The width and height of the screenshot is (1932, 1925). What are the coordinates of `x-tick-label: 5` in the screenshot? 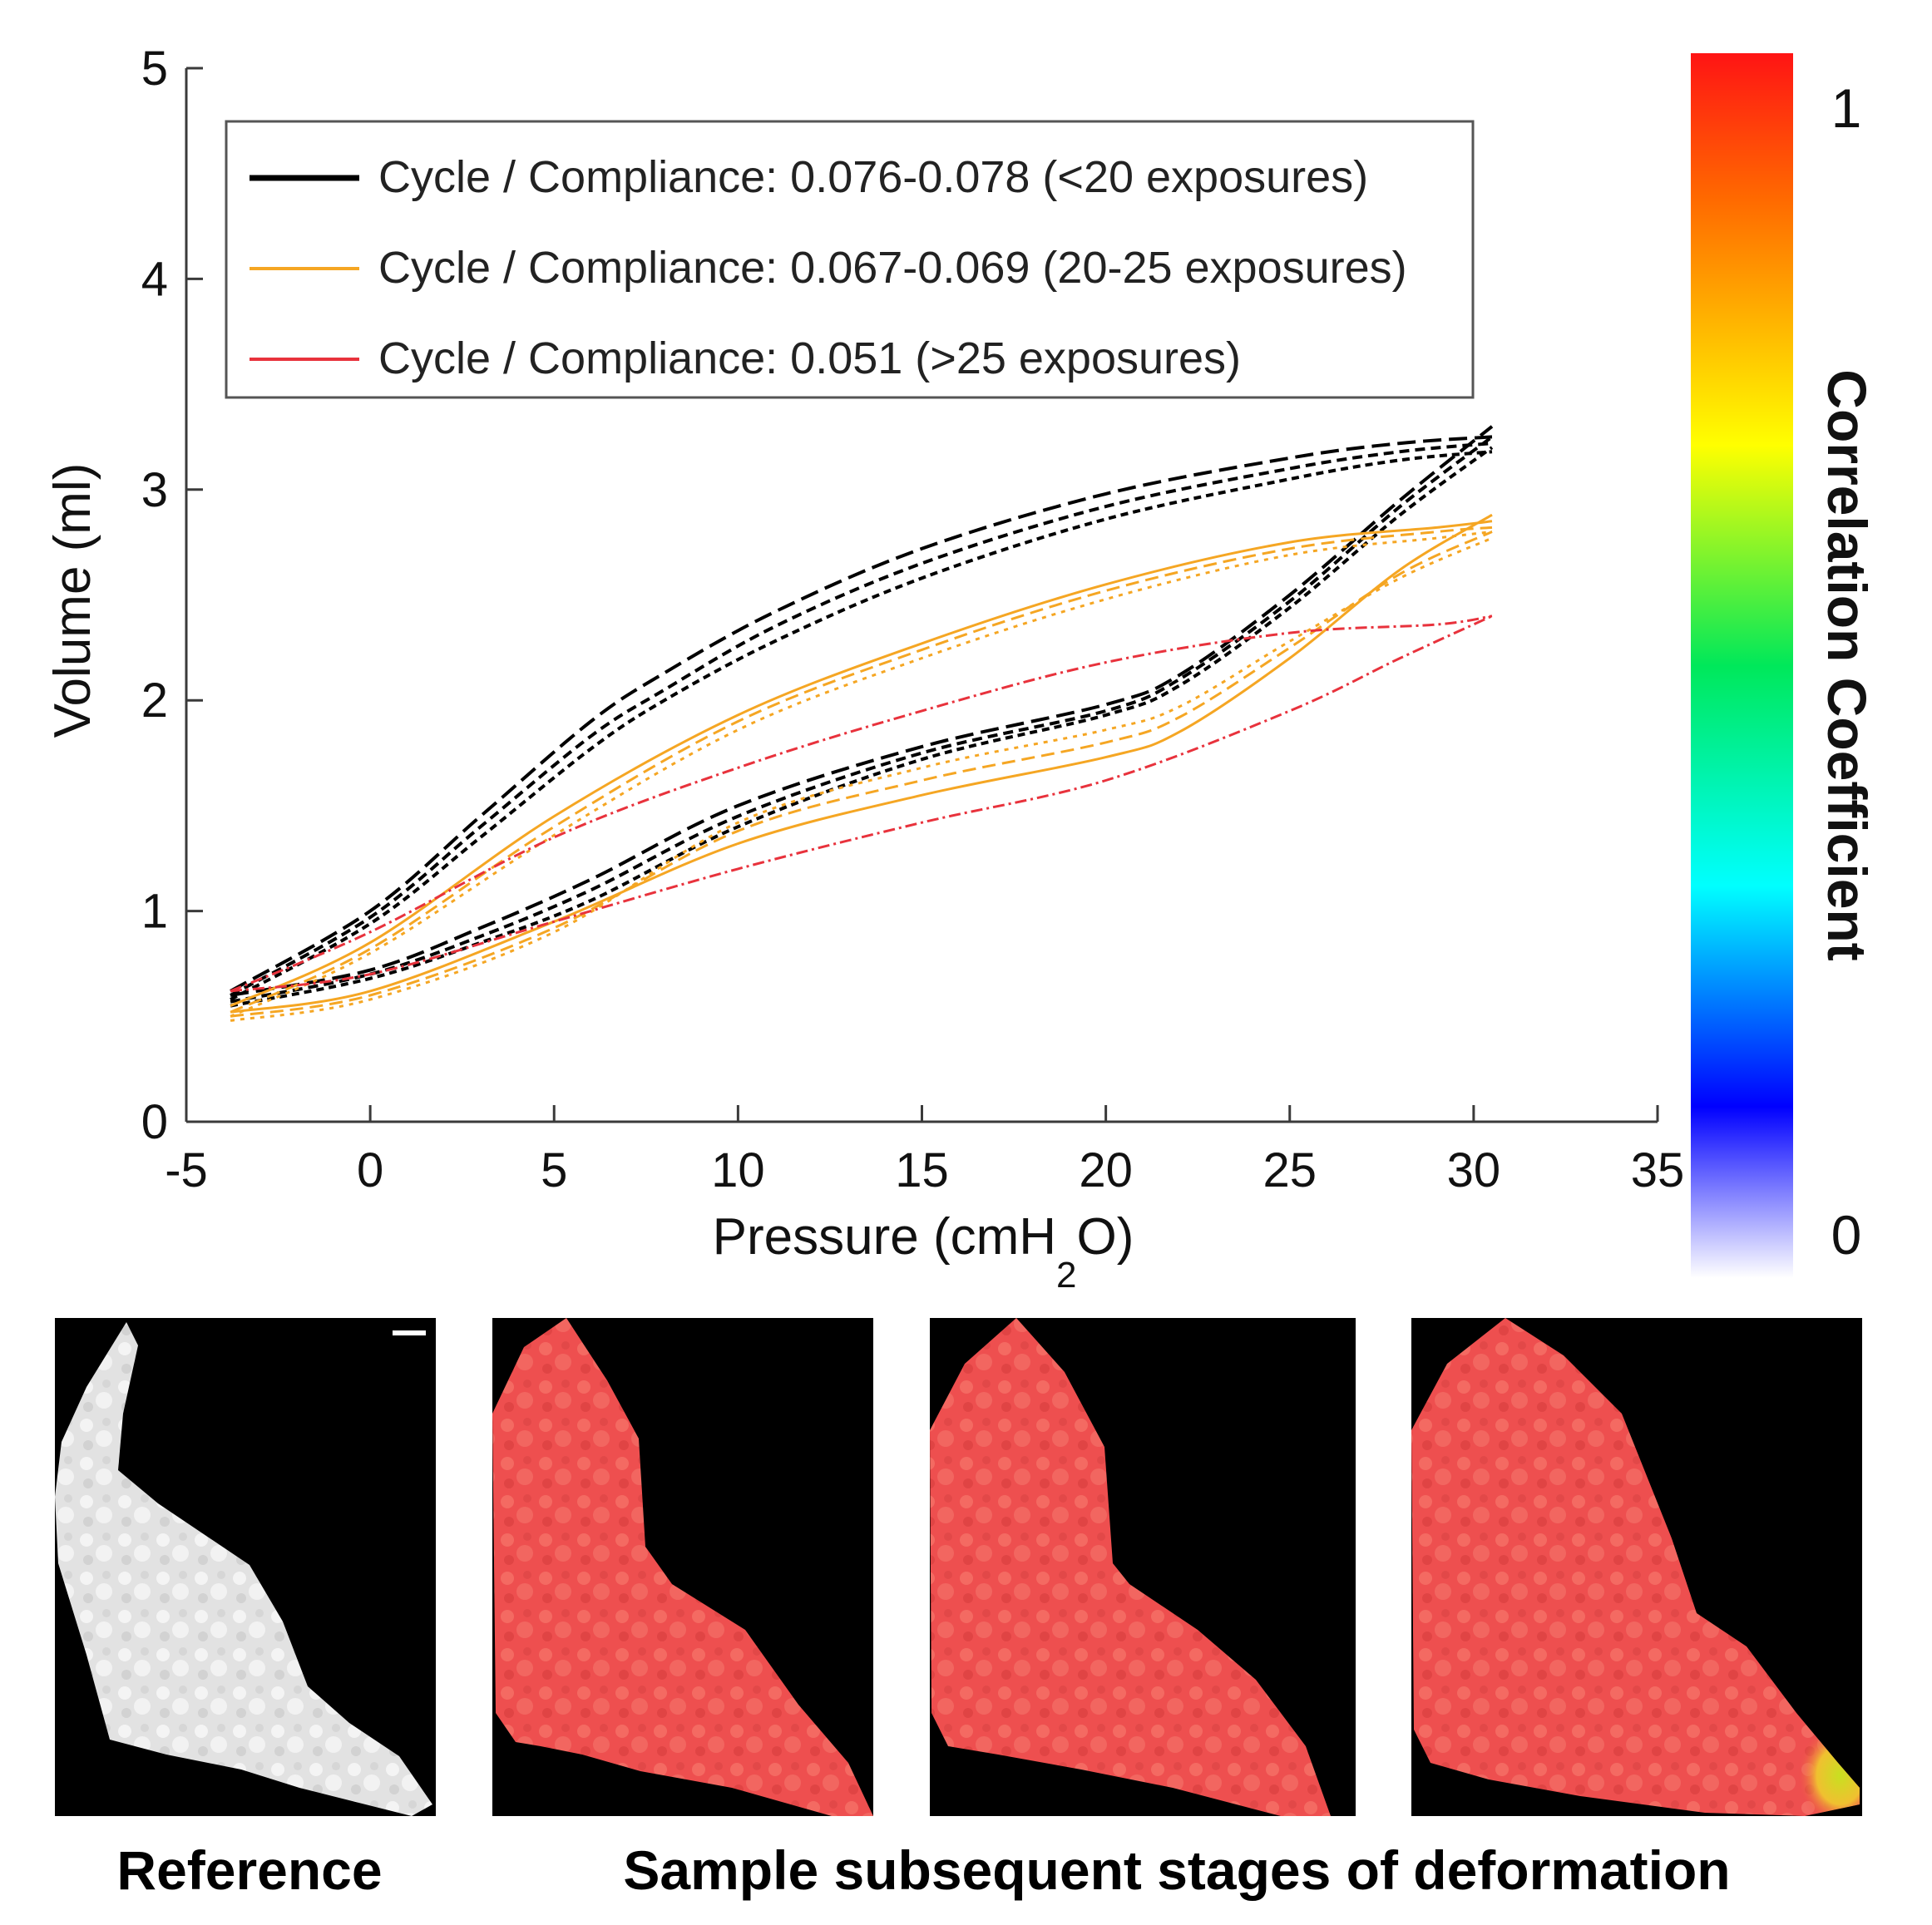 It's located at (554, 1170).